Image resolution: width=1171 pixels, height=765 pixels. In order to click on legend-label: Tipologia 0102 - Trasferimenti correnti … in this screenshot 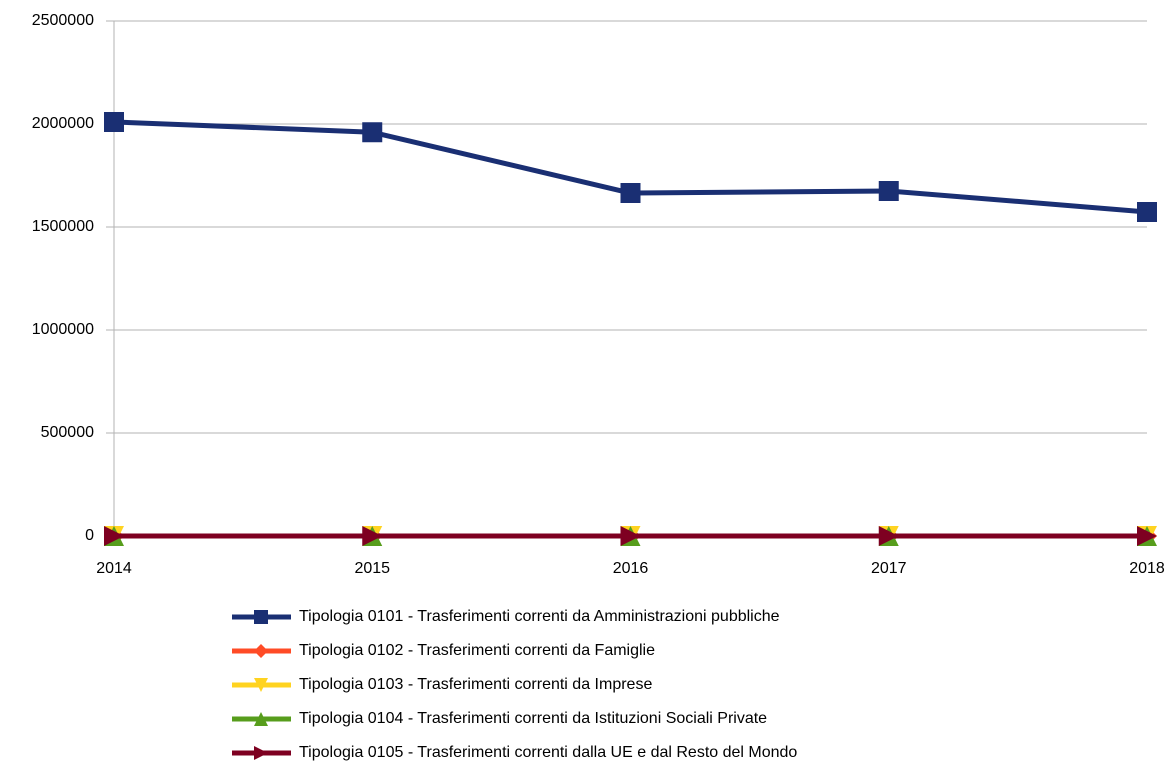, I will do `click(477, 650)`.